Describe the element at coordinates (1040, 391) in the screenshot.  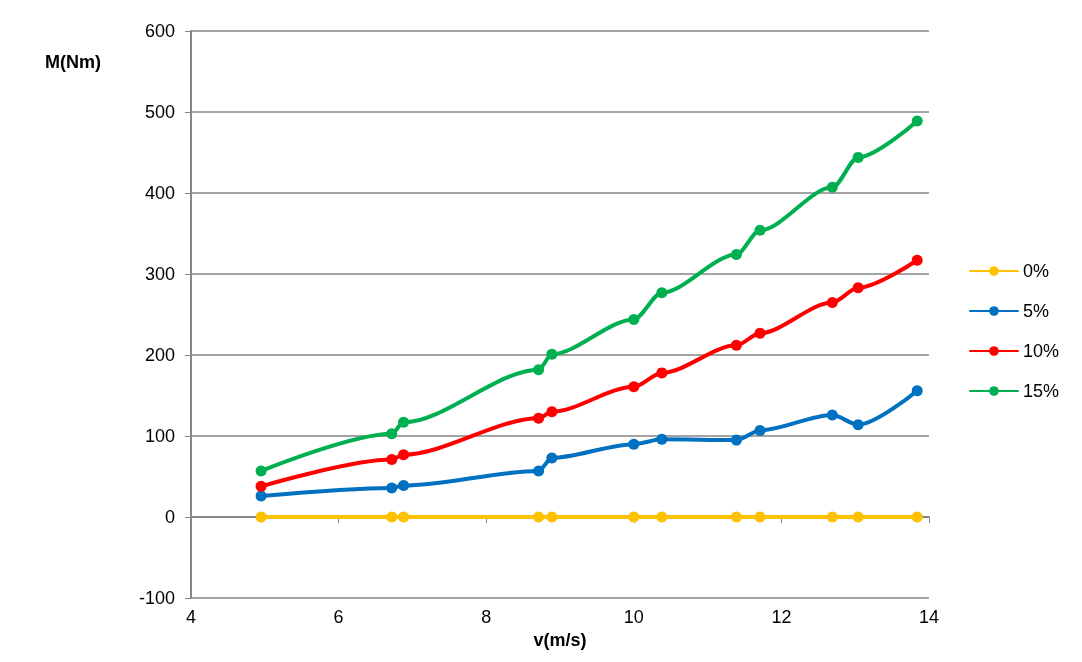
I see `legend-label: 15%` at that location.